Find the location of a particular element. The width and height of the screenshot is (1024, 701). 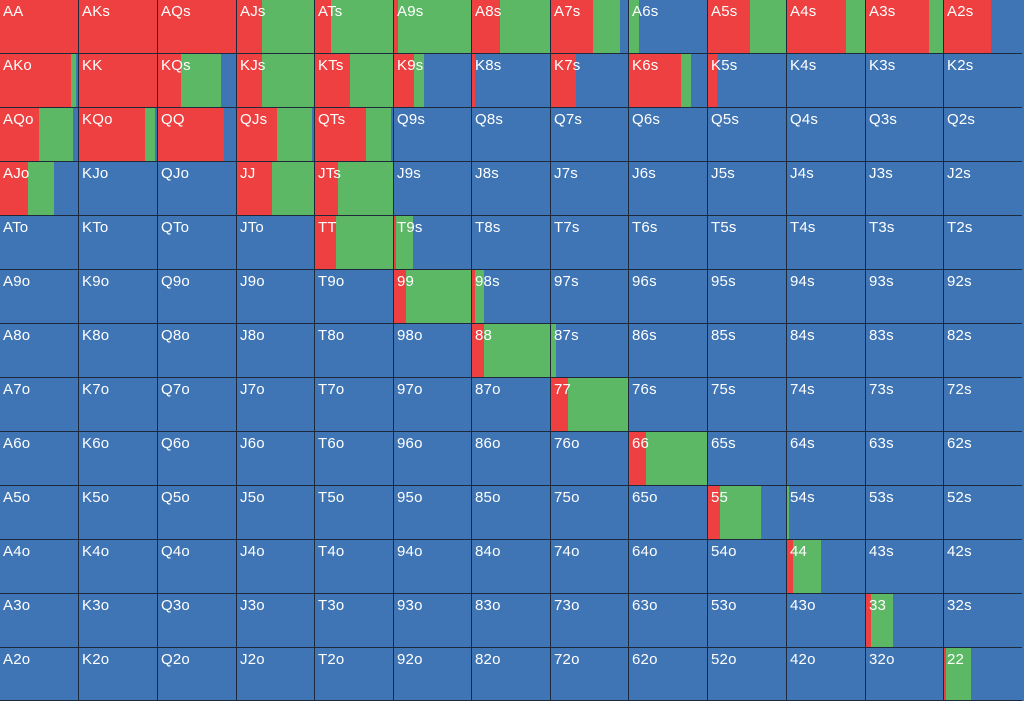

hand-cell-Q3o: Q3o is located at coordinates (197, 621).